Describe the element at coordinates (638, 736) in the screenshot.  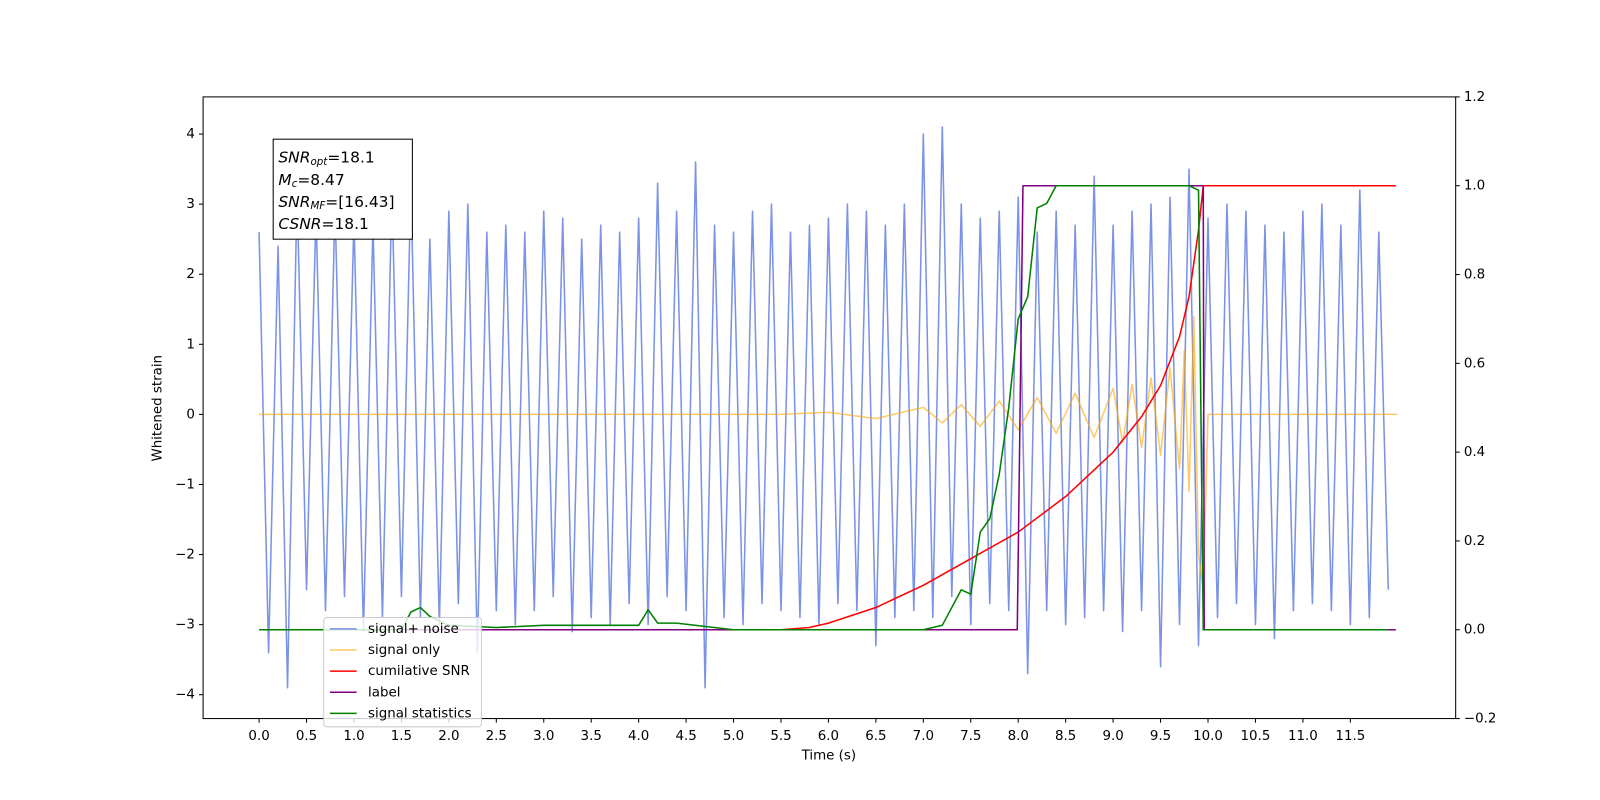
I see `x-tick-label: 4.0` at that location.